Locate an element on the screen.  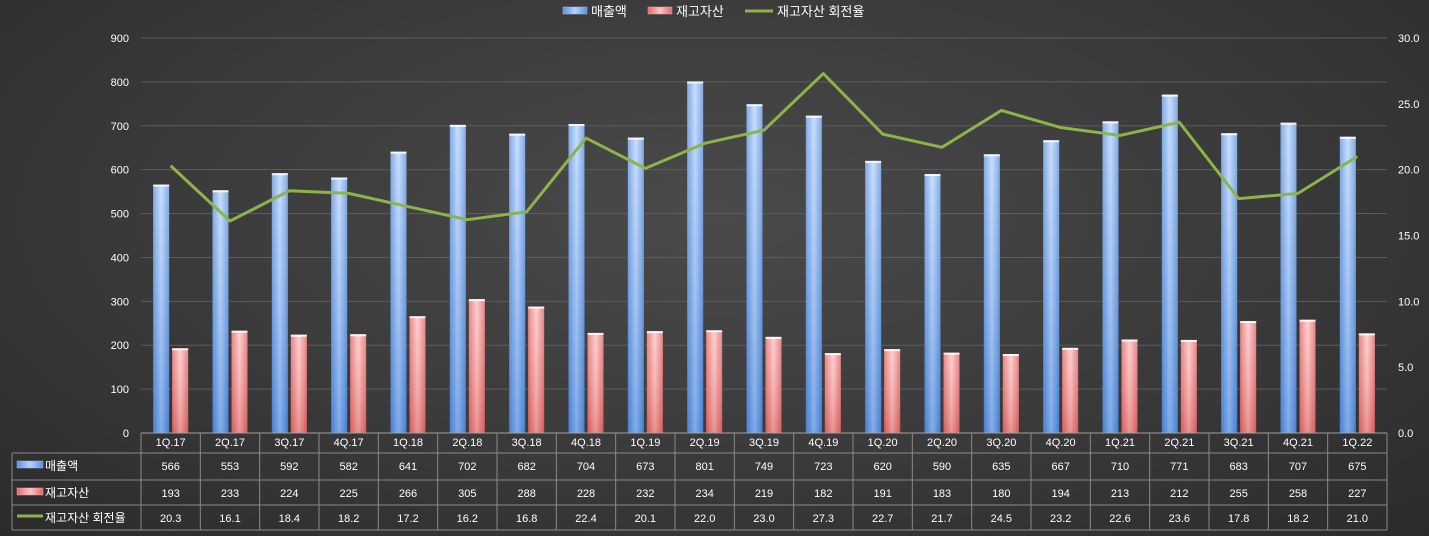
table-cell-sales: 771 is located at coordinates (1179, 467).